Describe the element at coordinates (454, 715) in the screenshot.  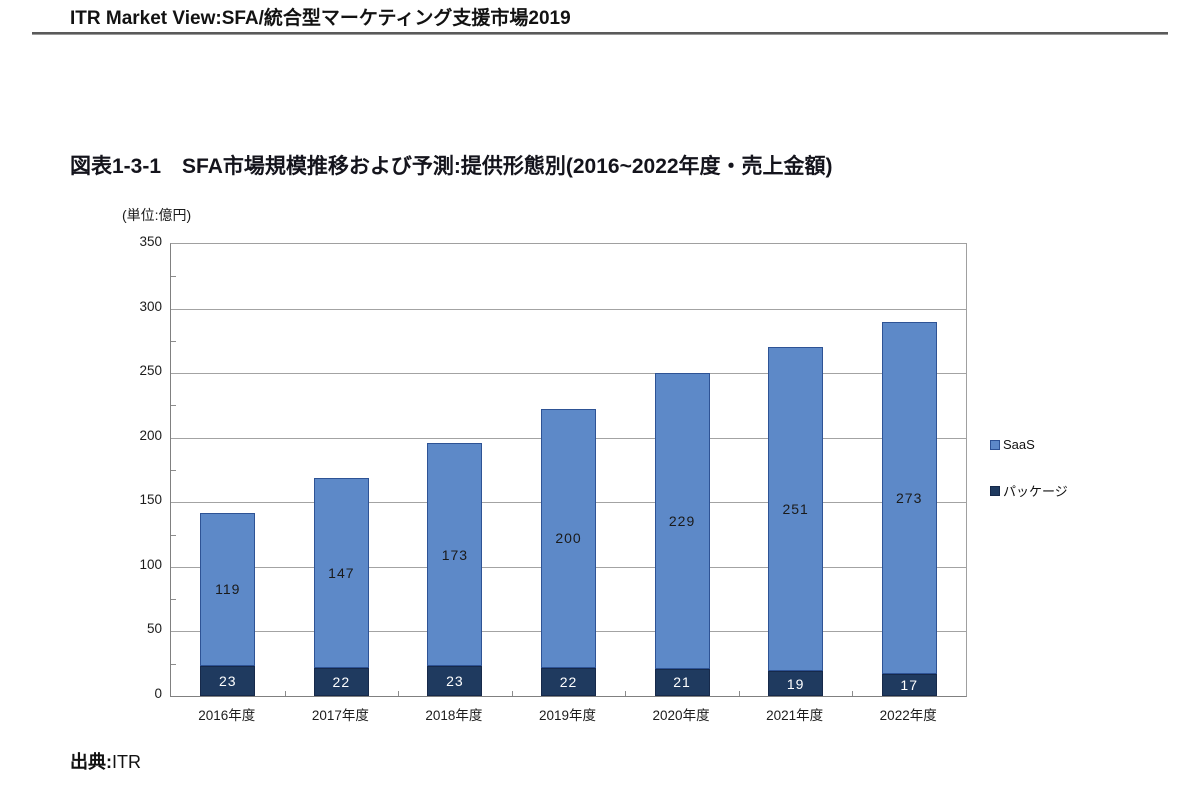
I see `x-axis-category-label: 2018年度` at that location.